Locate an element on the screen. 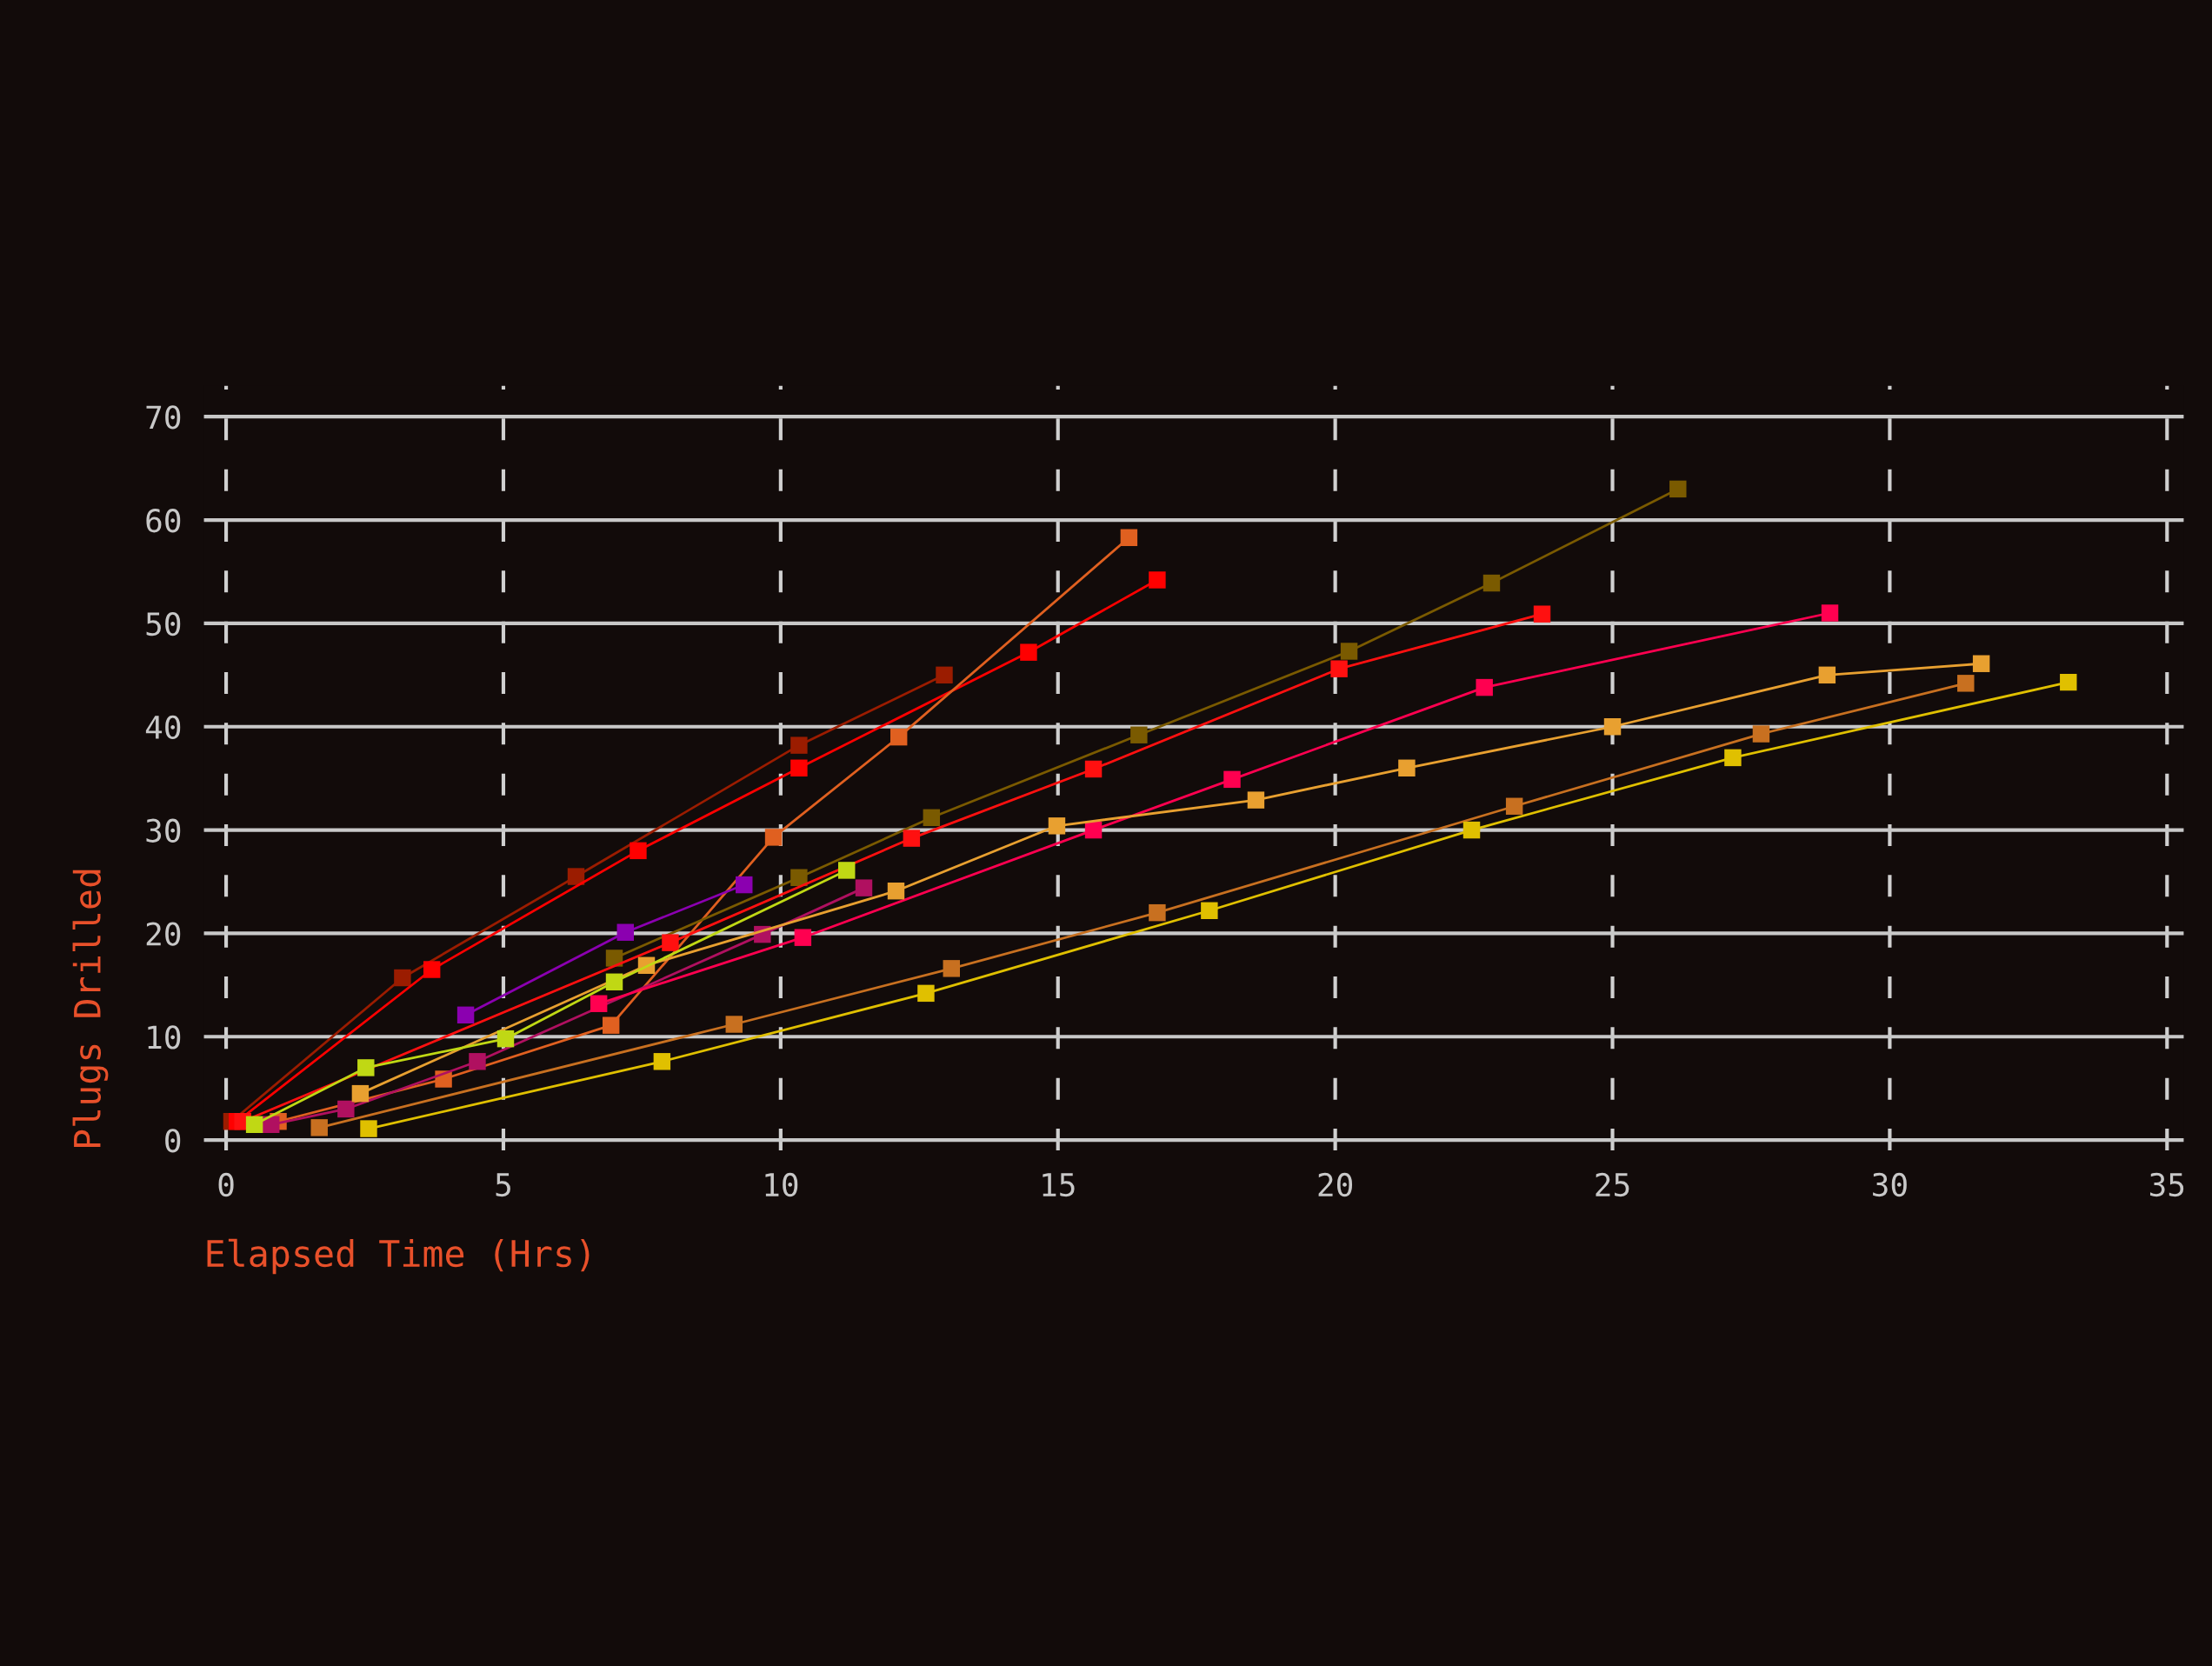 The image size is (2212, 1666). y-tick-label: 70 is located at coordinates (163, 418).